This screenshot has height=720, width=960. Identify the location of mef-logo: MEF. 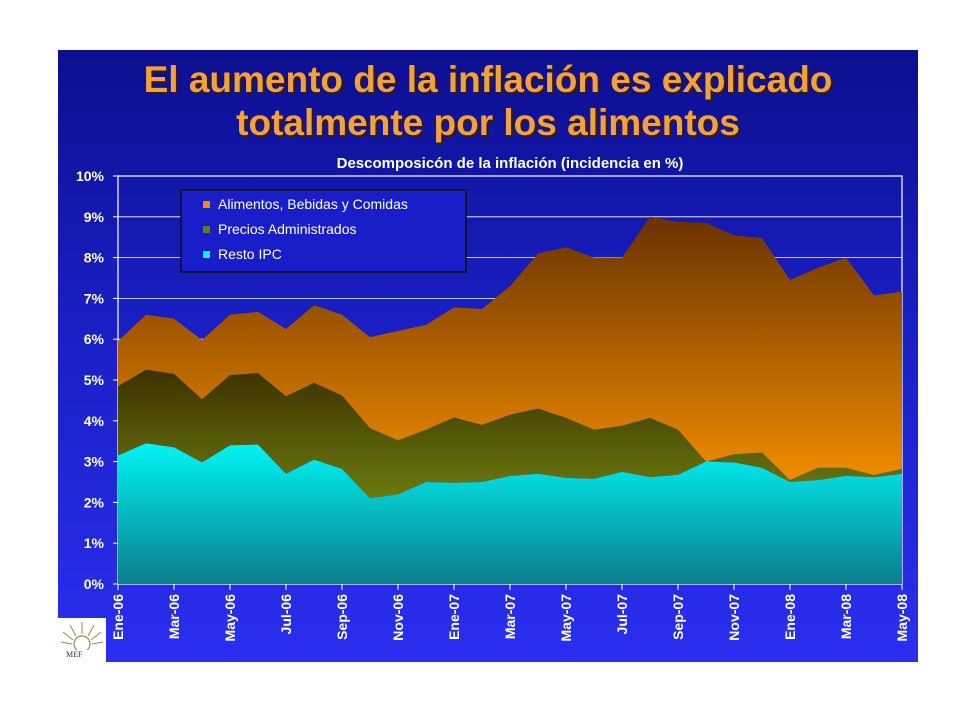
(82, 640).